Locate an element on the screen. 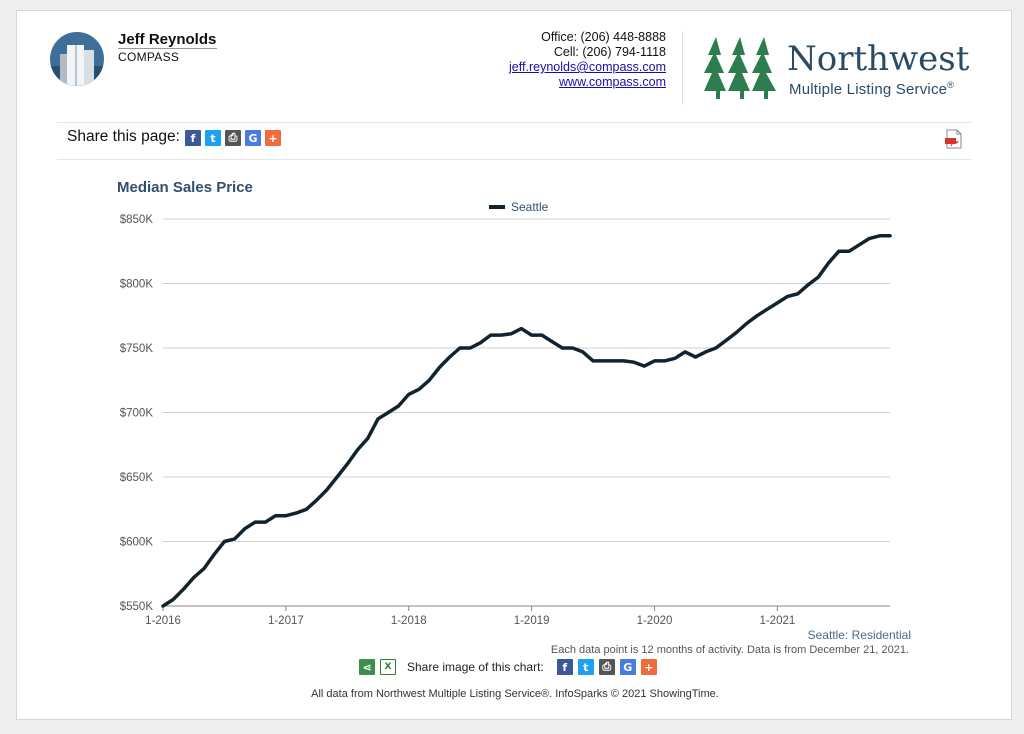 The image size is (1024, 734). agent-name: Jeff Reynolds is located at coordinates (167, 39).